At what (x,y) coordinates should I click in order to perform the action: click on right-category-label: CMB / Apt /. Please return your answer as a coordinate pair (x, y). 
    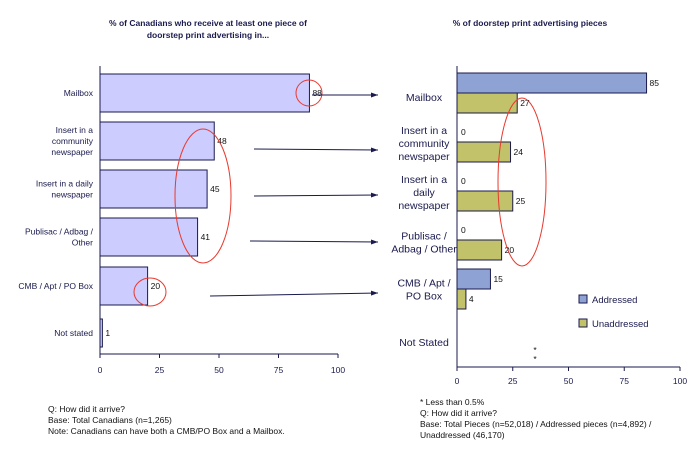
    Looking at the image, I should click on (423, 284).